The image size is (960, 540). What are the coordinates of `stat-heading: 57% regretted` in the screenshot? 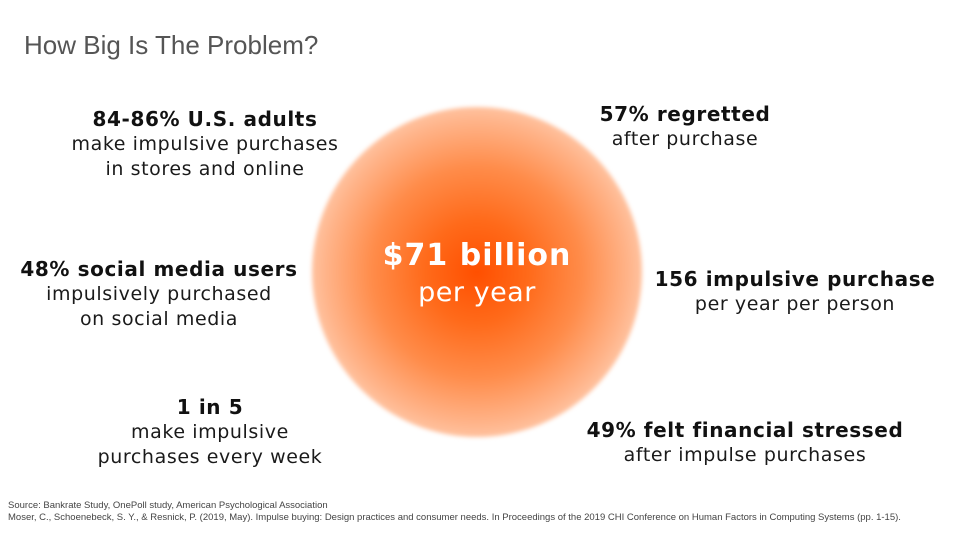 It's located at (685, 114).